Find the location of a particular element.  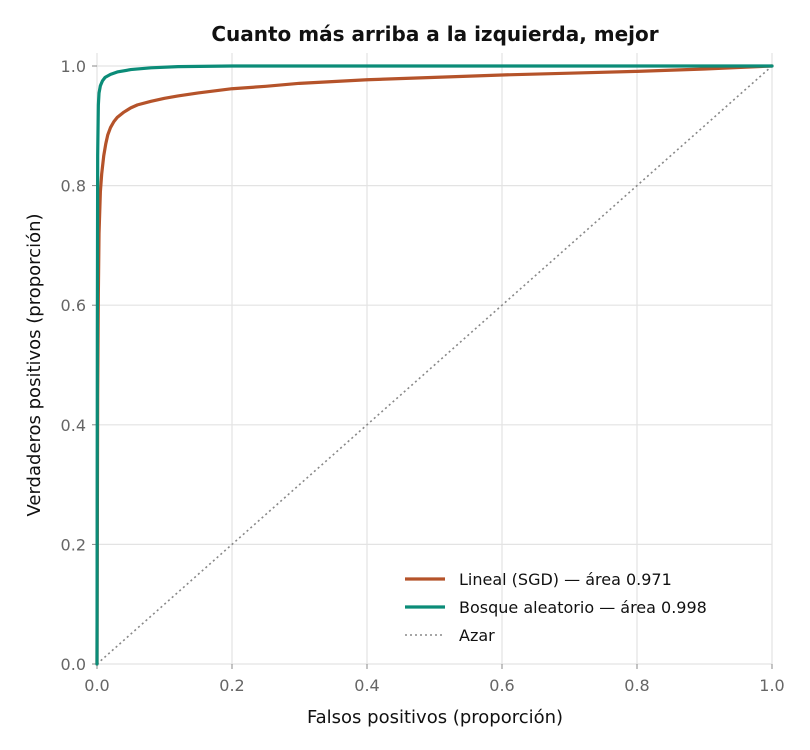

x-tick-label: 0.0 is located at coordinates (96, 685).